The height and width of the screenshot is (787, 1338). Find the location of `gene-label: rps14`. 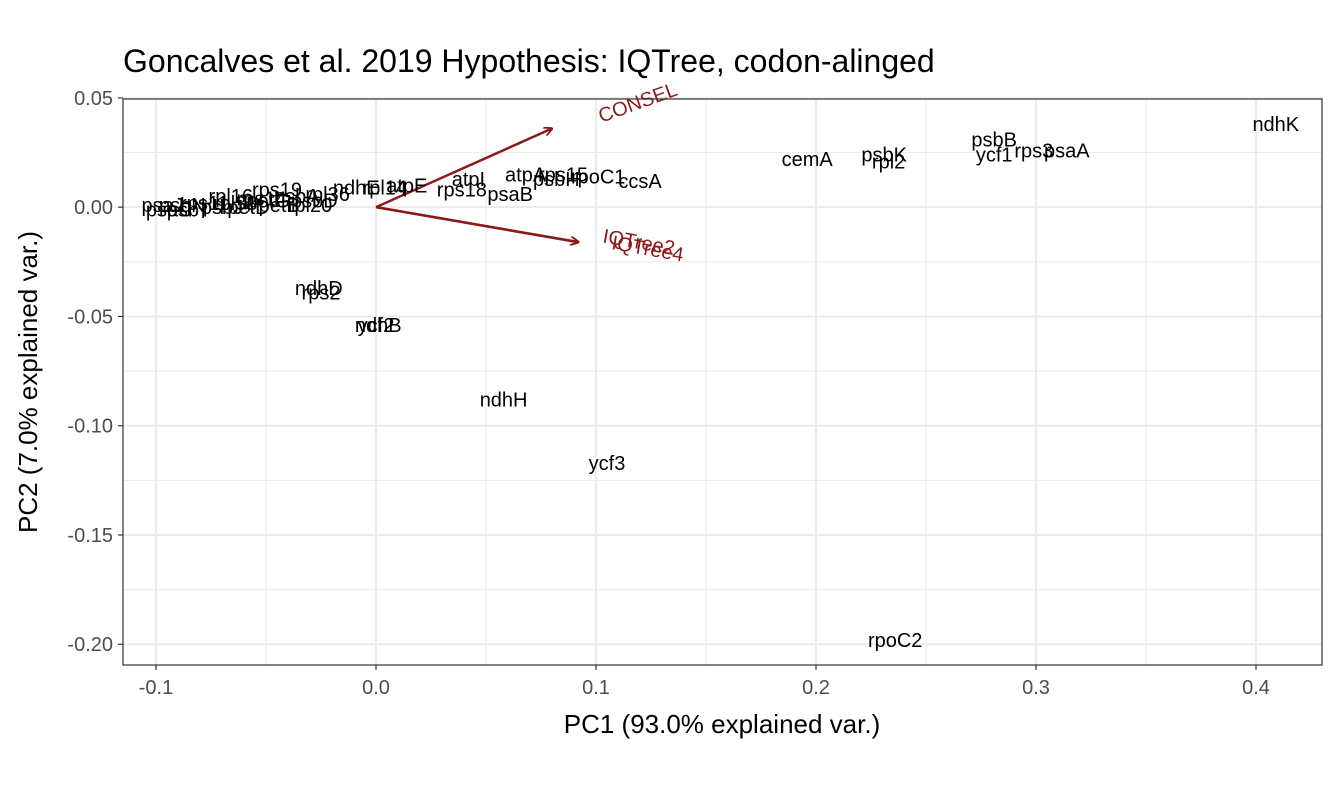

gene-label: rps14 is located at coordinates (262, 199).